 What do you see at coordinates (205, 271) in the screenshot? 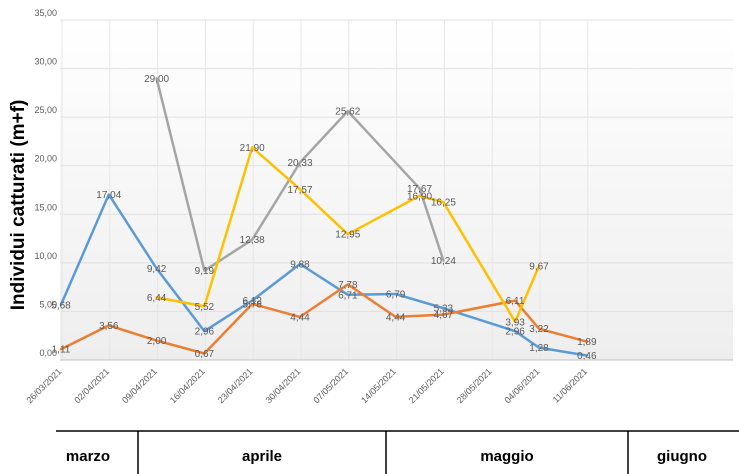
I see `data-label: 9,19` at bounding box center [205, 271].